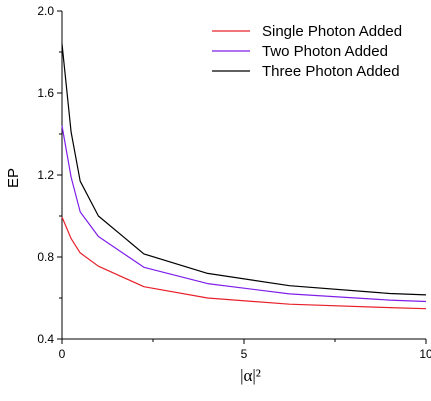 The image size is (431, 401). I want to click on legend-label-3: Three Photon Added, so click(331, 71).